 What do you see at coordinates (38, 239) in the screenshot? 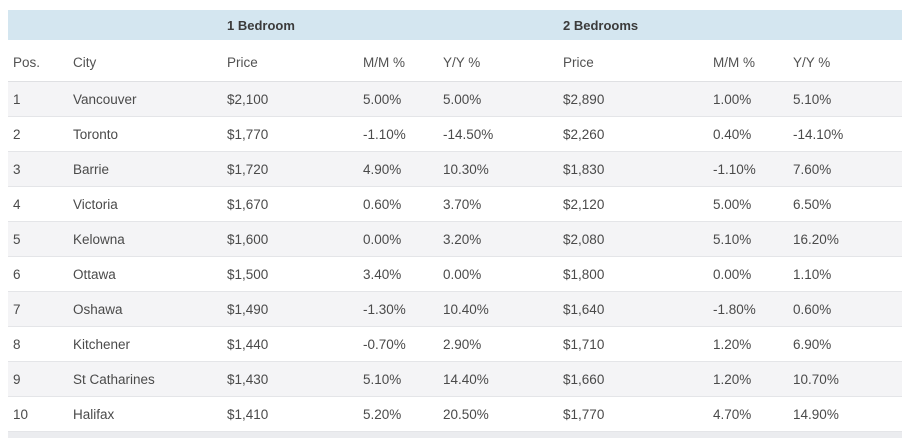
I see `cell-pos: 5` at bounding box center [38, 239].